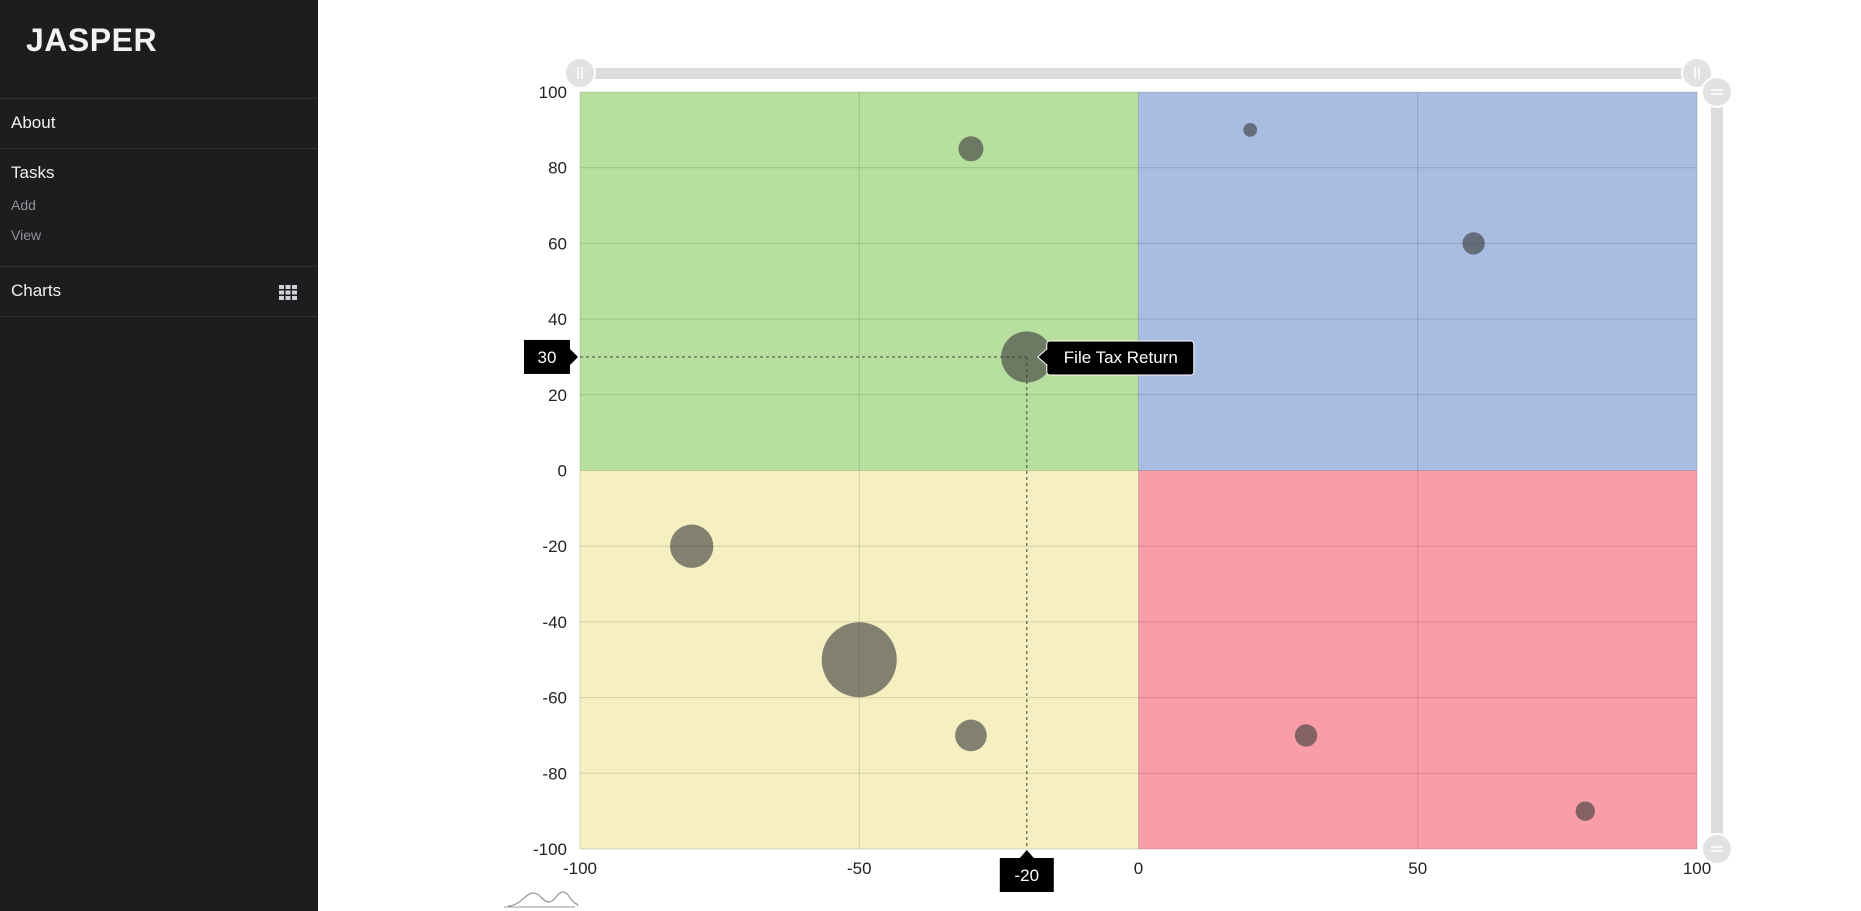 The image size is (1861, 911). Describe the element at coordinates (1138, 73) in the screenshot. I see `x-range-slider-track` at that location.